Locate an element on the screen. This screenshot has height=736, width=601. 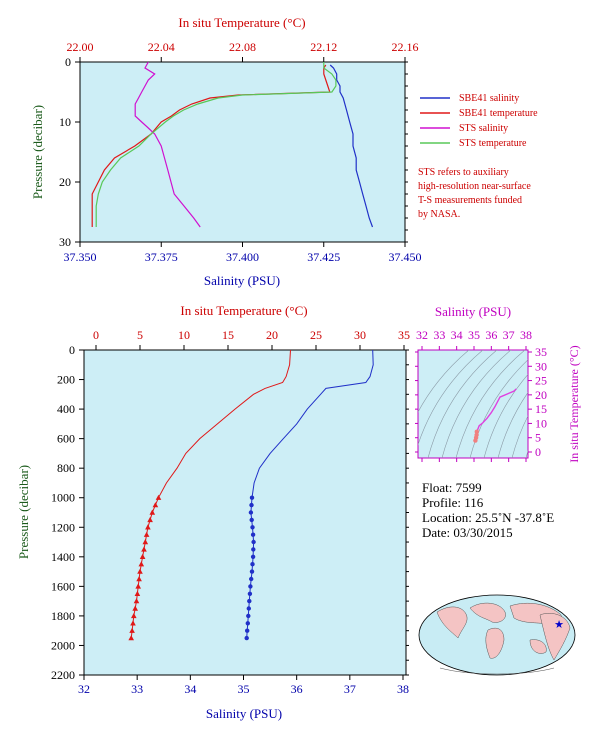
world-map: ★ is located at coordinates (497, 635).